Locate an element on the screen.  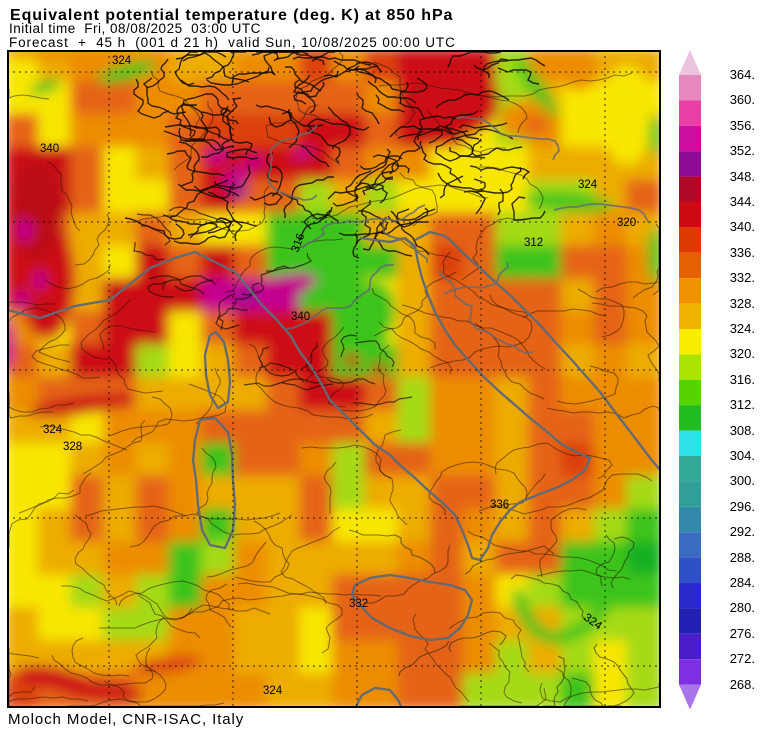
svg-text: 336 is located at coordinates (499, 505).